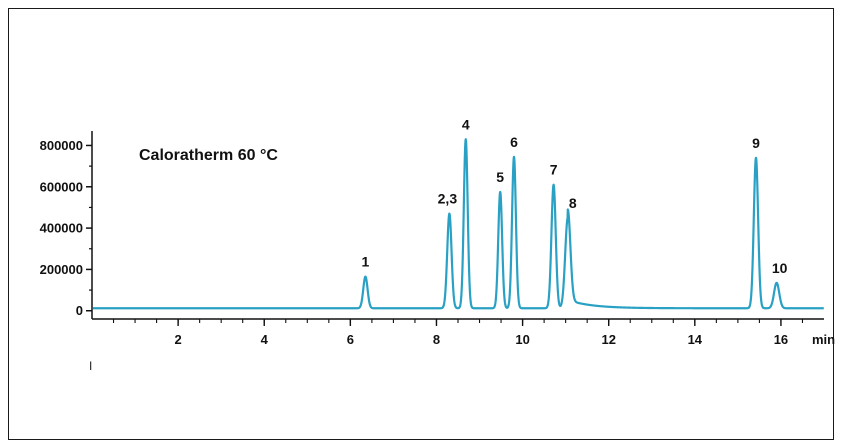  Describe the element at coordinates (178, 339) in the screenshot. I see `x-tick-label: 2` at that location.